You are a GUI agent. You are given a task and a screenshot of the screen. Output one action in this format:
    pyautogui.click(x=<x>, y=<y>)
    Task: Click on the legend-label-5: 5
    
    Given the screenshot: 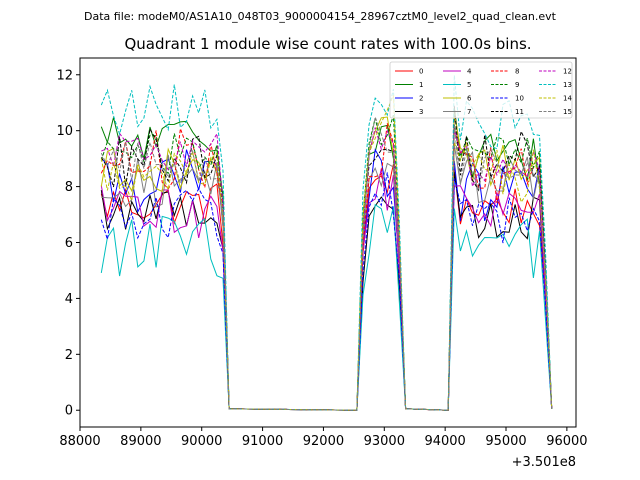 What is the action you would take?
    pyautogui.click(x=469, y=85)
    